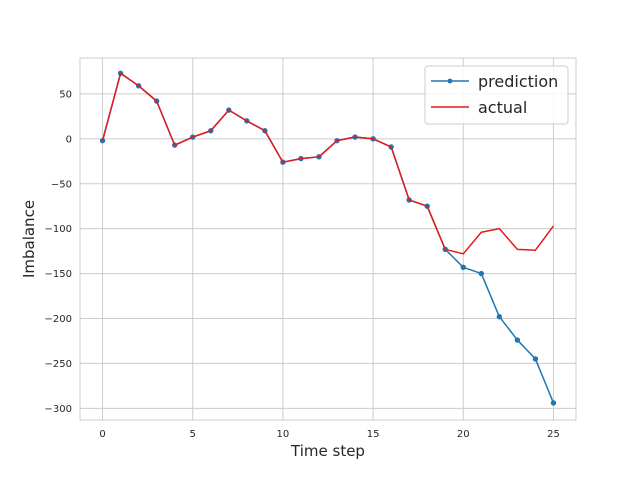  Describe the element at coordinates (58, 274) in the screenshot. I see `y-tick-label: −150` at that location.